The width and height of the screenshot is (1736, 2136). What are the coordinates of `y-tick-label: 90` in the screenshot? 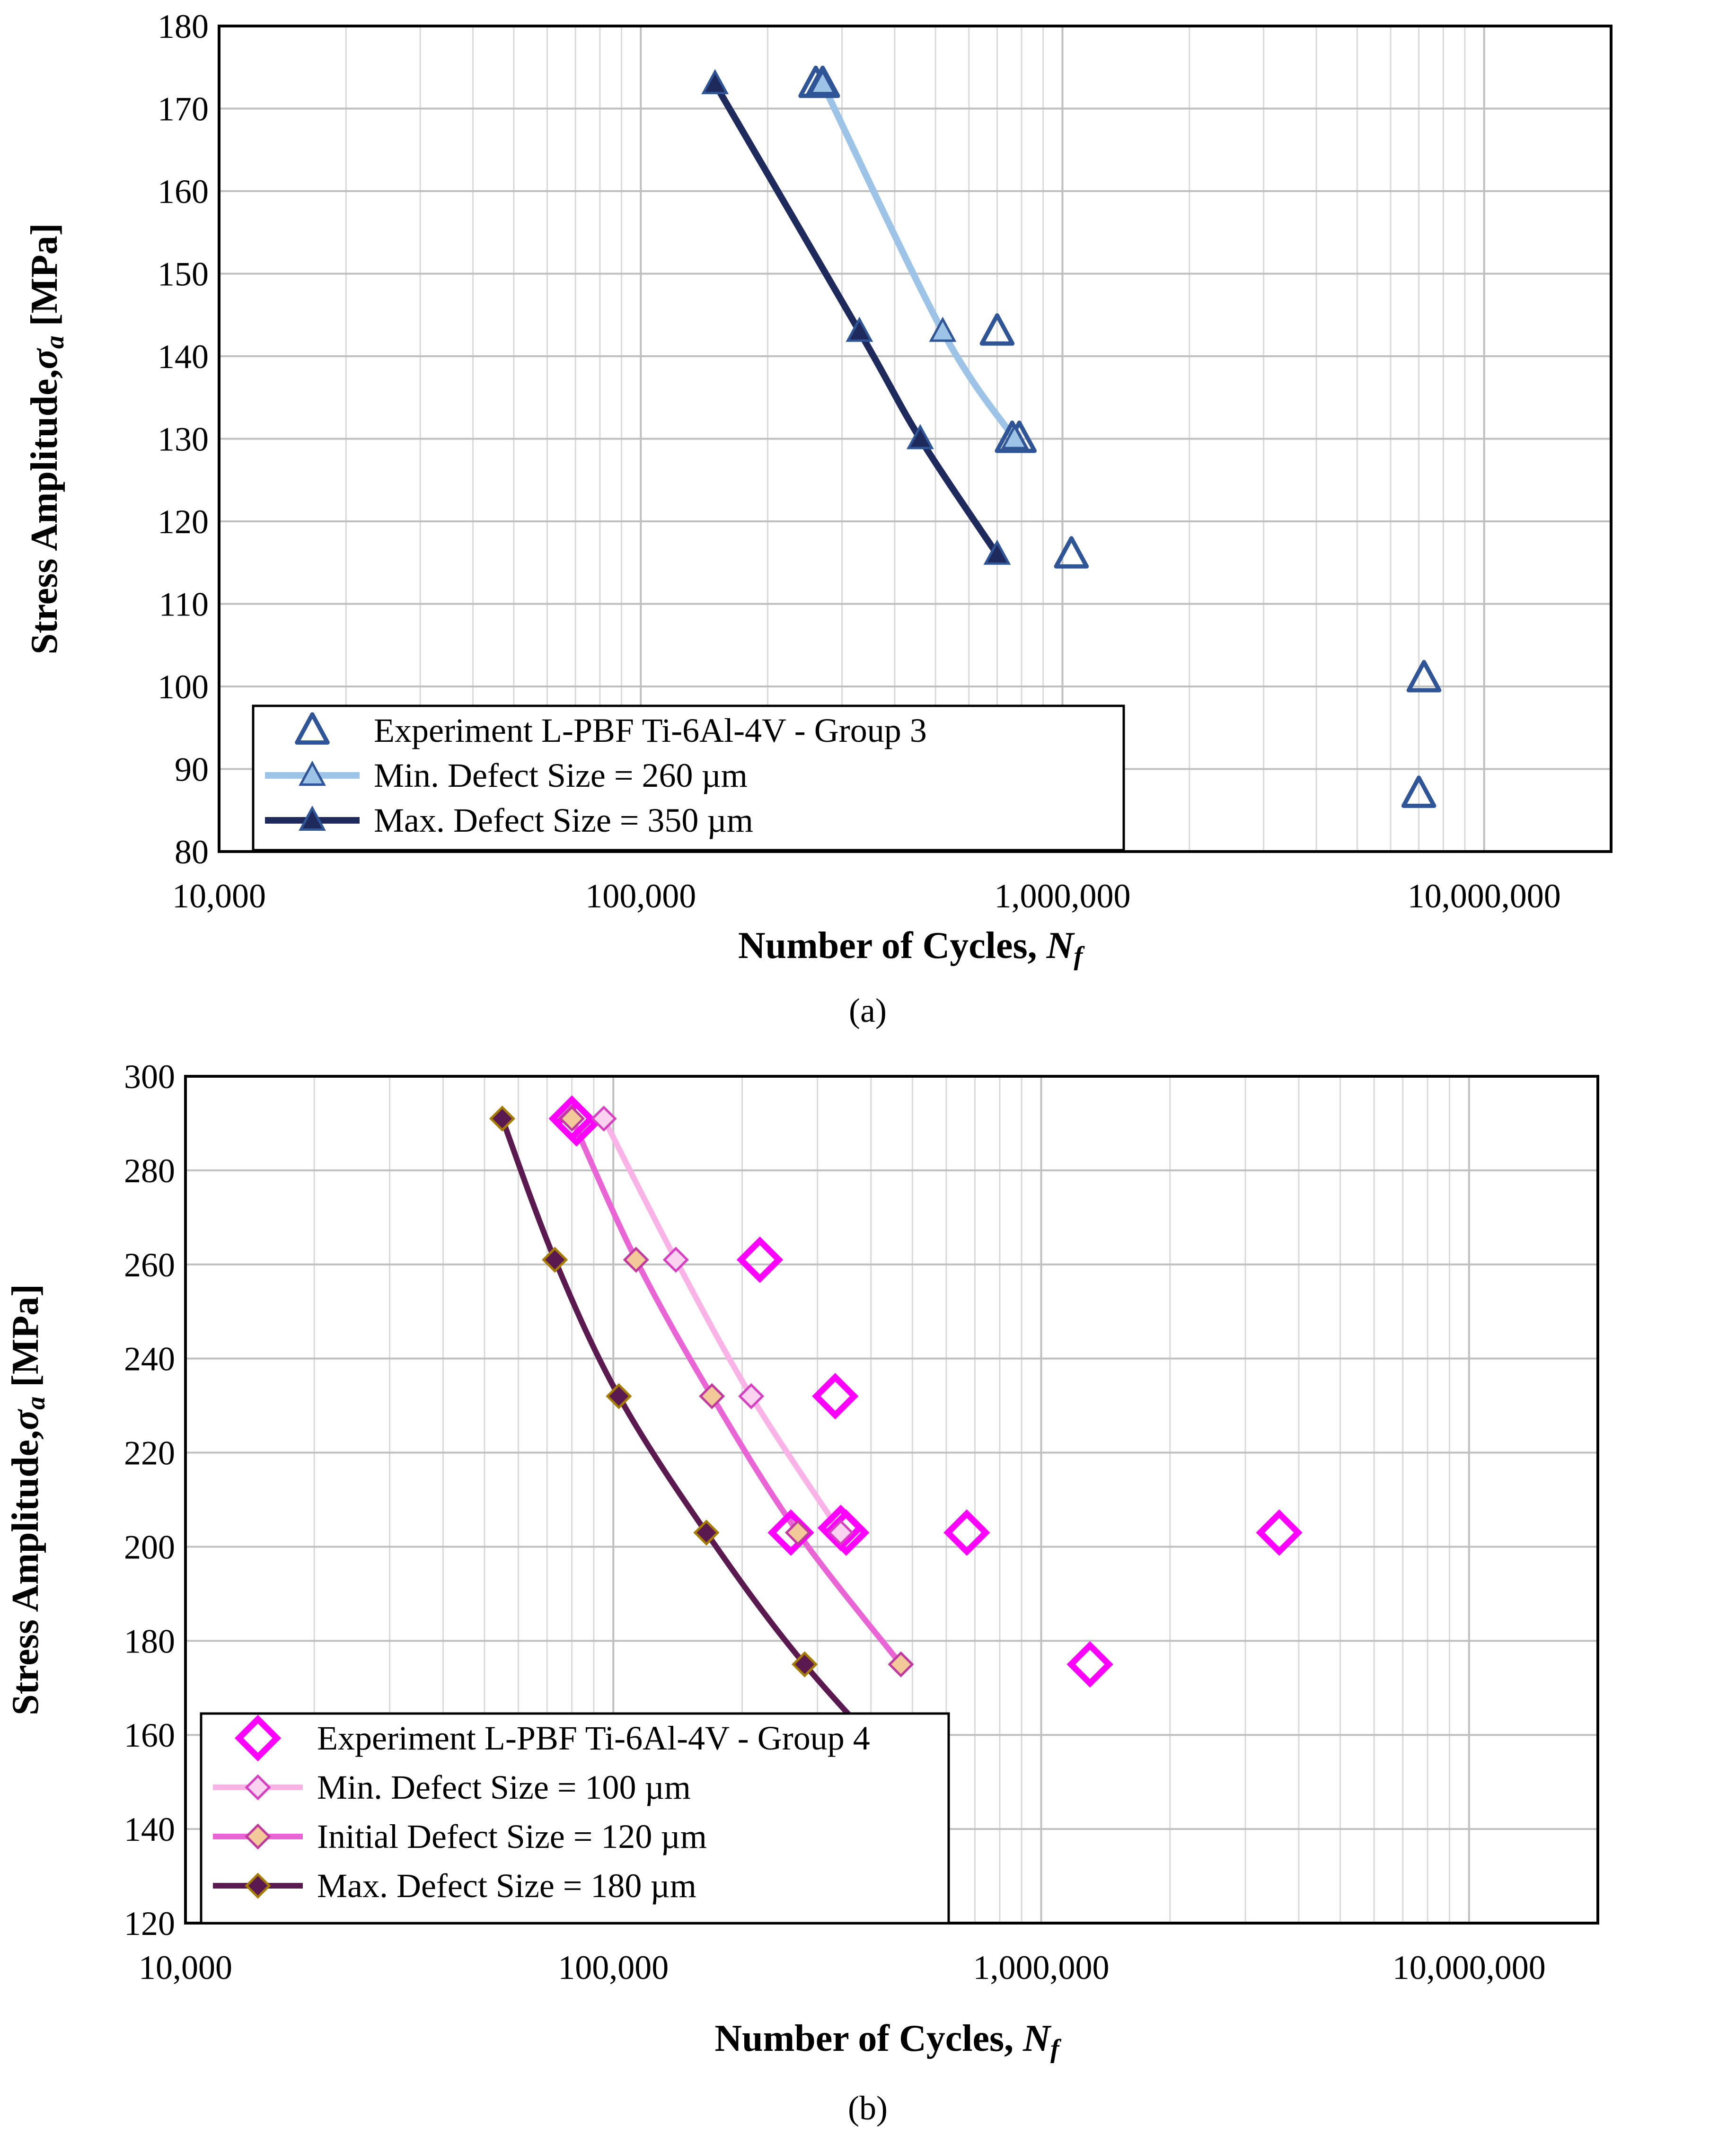 It's located at (192, 770).